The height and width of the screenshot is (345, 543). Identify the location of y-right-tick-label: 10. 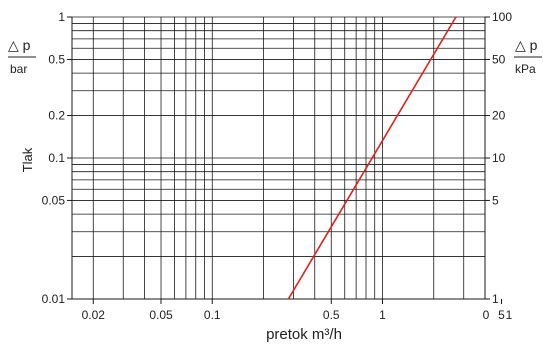
(499, 158).